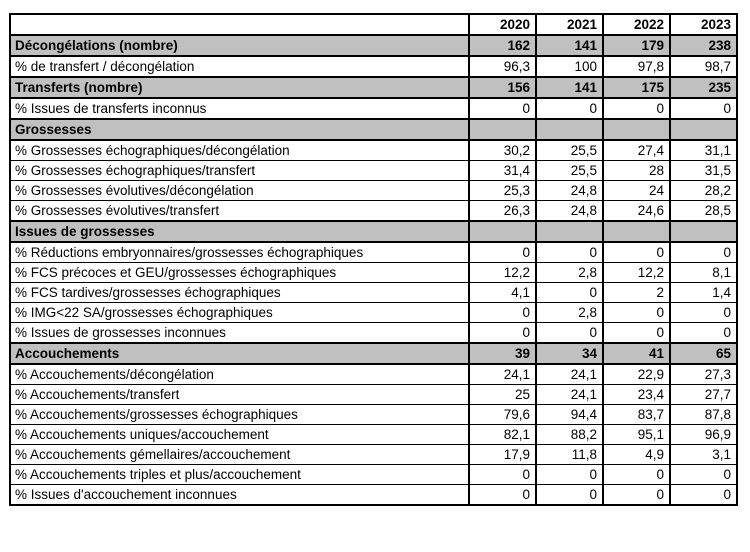  Describe the element at coordinates (703, 150) in the screenshot. I see `cell-value: 31,1` at that location.